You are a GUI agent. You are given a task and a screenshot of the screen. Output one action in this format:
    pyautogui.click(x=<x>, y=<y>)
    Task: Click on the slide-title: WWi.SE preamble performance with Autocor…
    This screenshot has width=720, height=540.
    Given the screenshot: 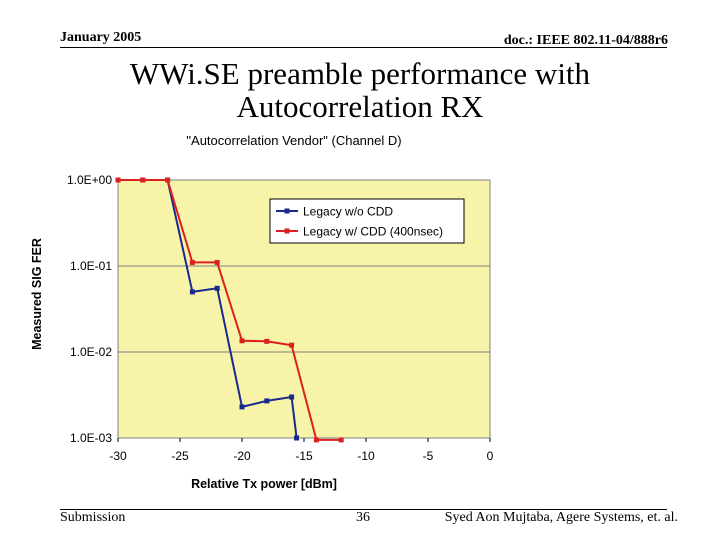 What is the action you would take?
    pyautogui.click(x=360, y=90)
    